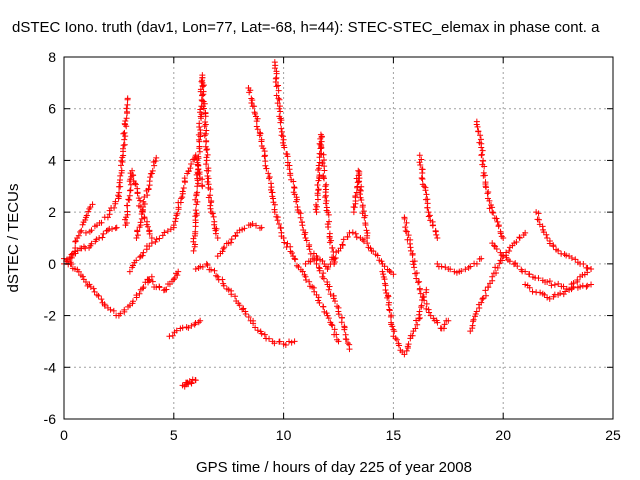 This screenshot has height=480, width=640. Describe the element at coordinates (525, 271) in the screenshot. I see `arc26-point` at that location.